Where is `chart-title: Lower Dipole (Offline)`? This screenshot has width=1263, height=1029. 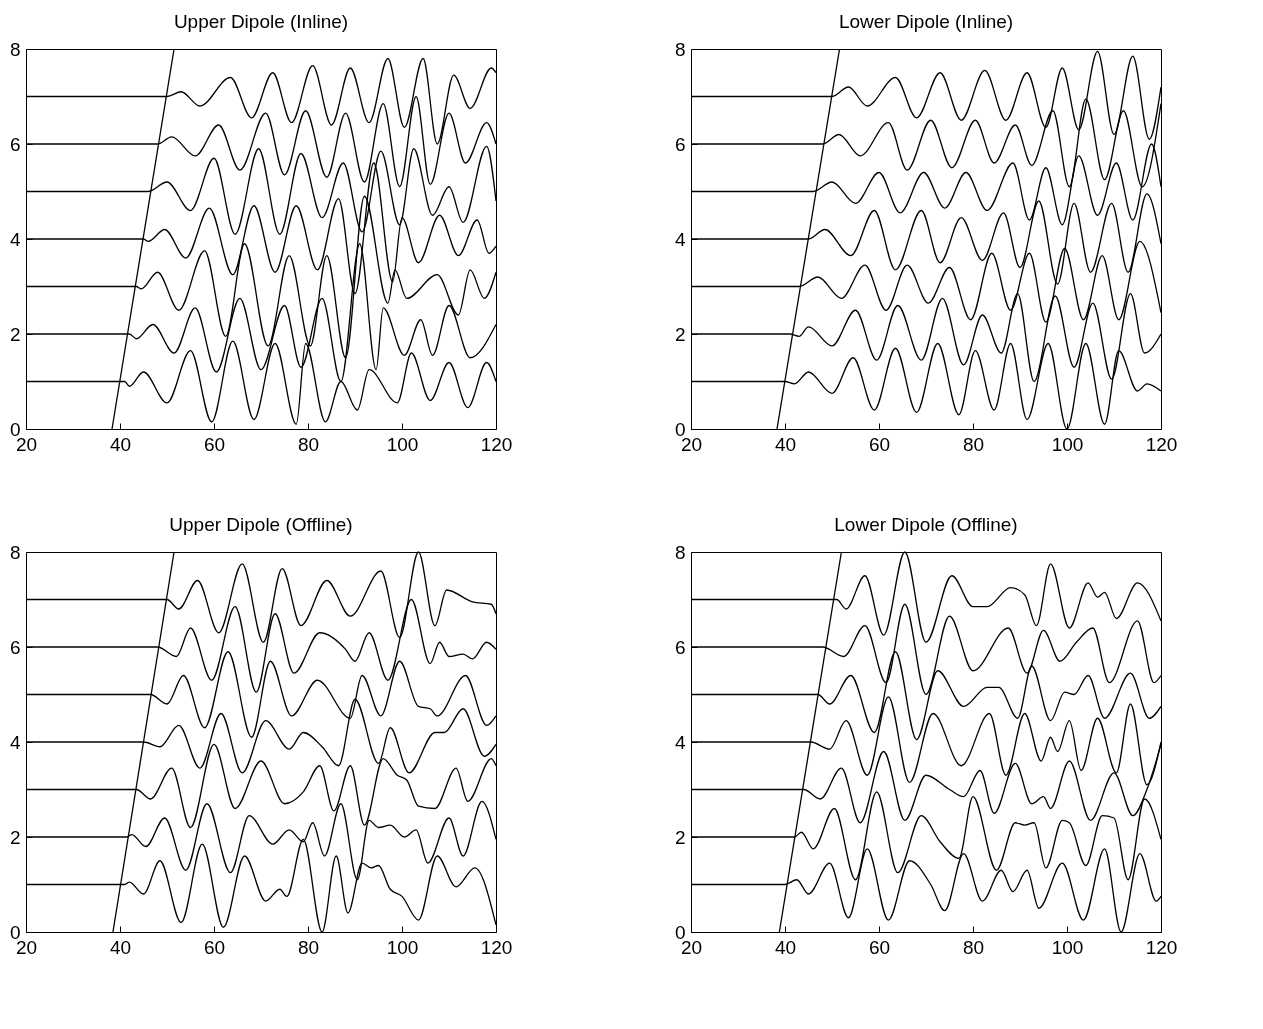 chart-title: Lower Dipole (Offline) is located at coordinates (926, 524).